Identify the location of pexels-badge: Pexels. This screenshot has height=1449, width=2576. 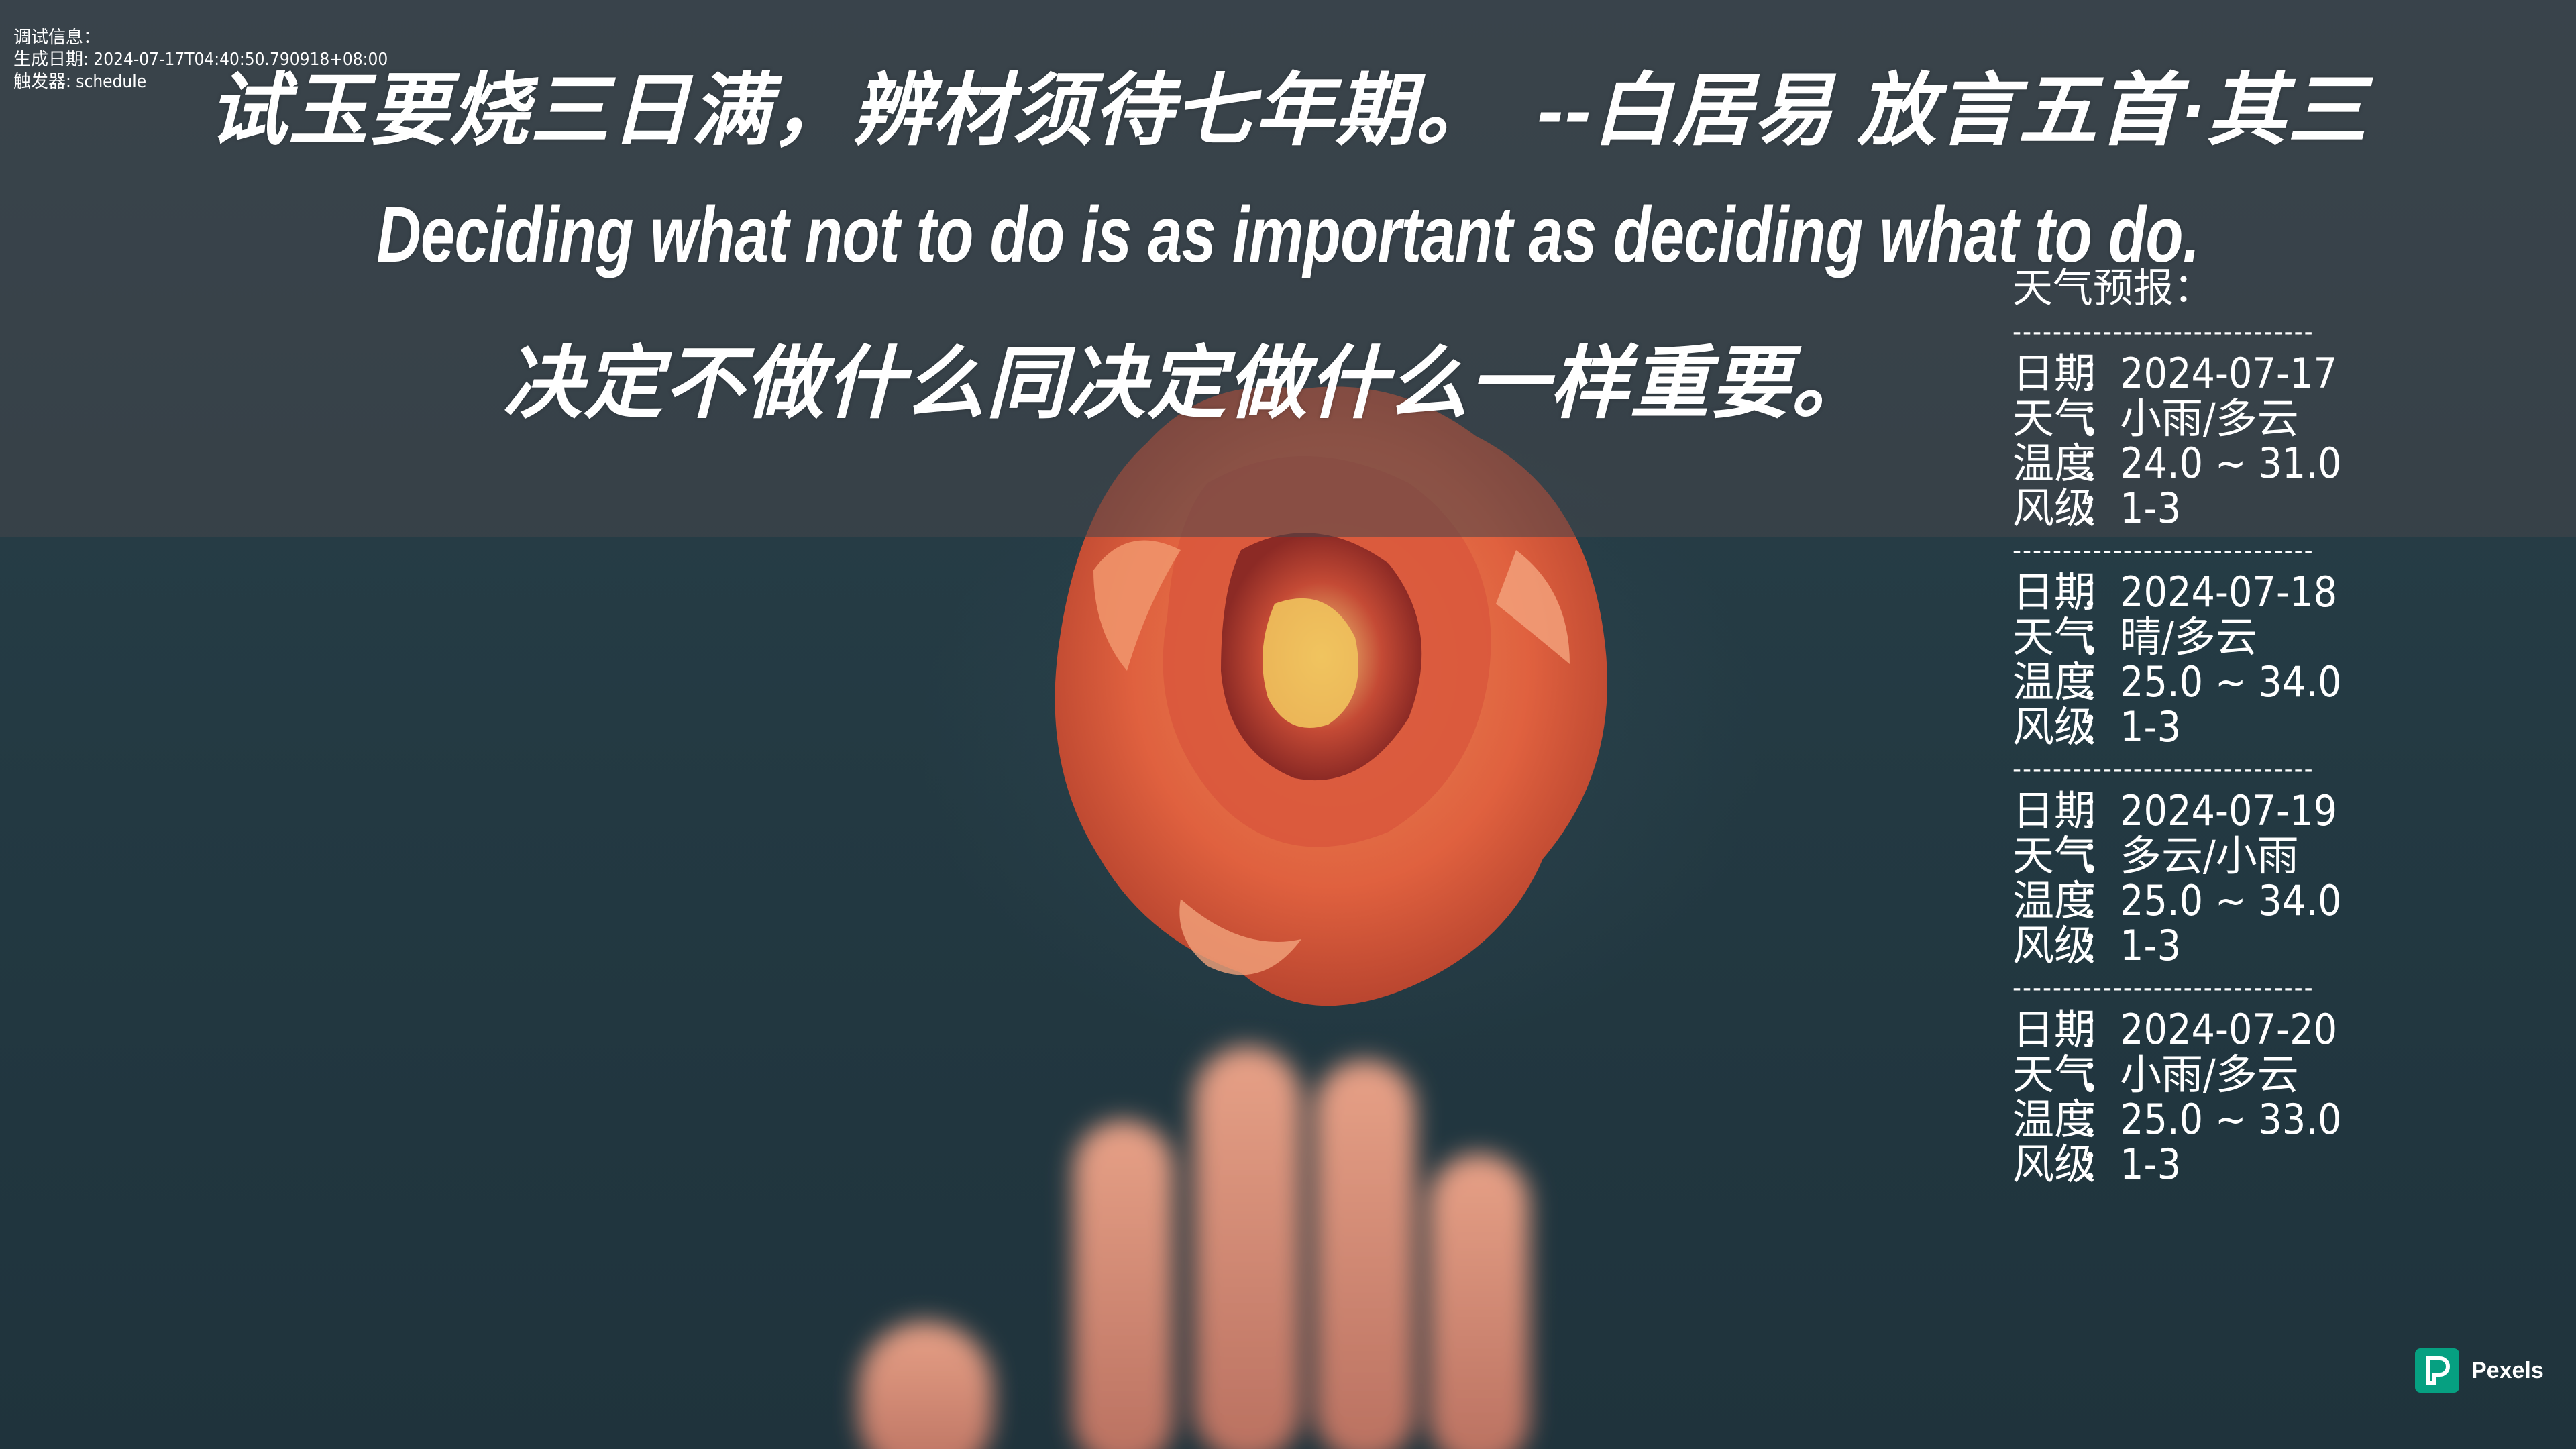
(2479, 1370).